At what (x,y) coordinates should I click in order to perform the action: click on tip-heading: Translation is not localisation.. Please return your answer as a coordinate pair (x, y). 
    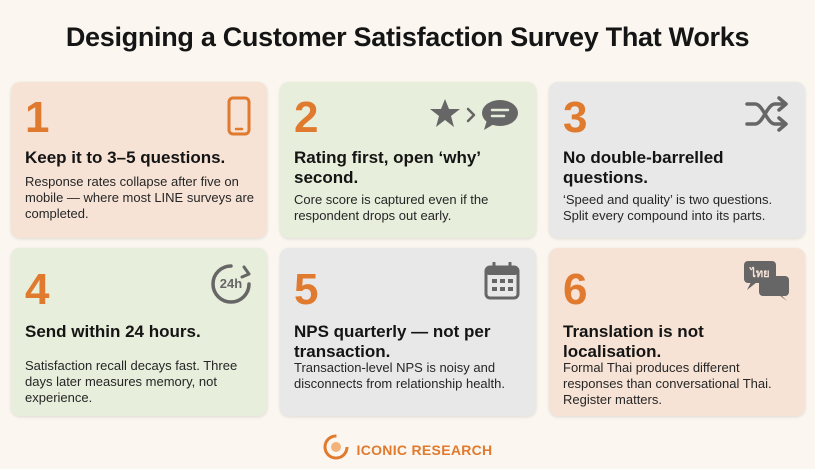
    Looking at the image, I should click on (633, 341).